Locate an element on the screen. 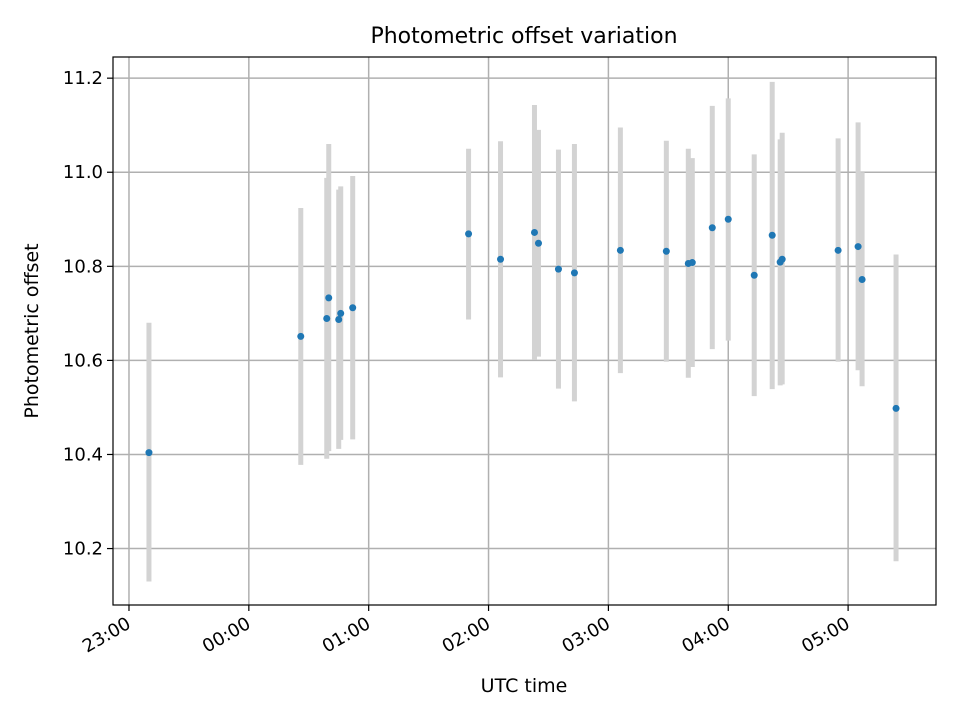 Image resolution: width=960 pixels, height=720 pixels. y-tick-label: 10.6 is located at coordinates (83, 360).